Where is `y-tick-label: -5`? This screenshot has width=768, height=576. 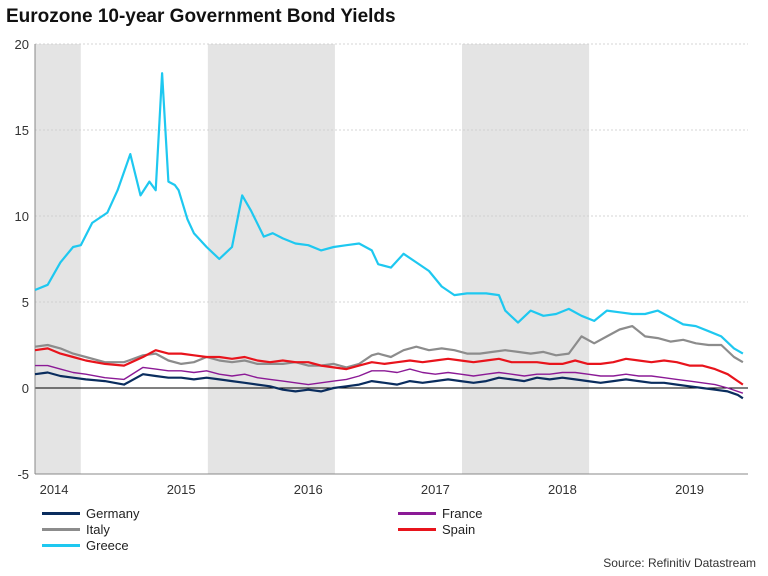
y-tick-label: -5 is located at coordinates (23, 474).